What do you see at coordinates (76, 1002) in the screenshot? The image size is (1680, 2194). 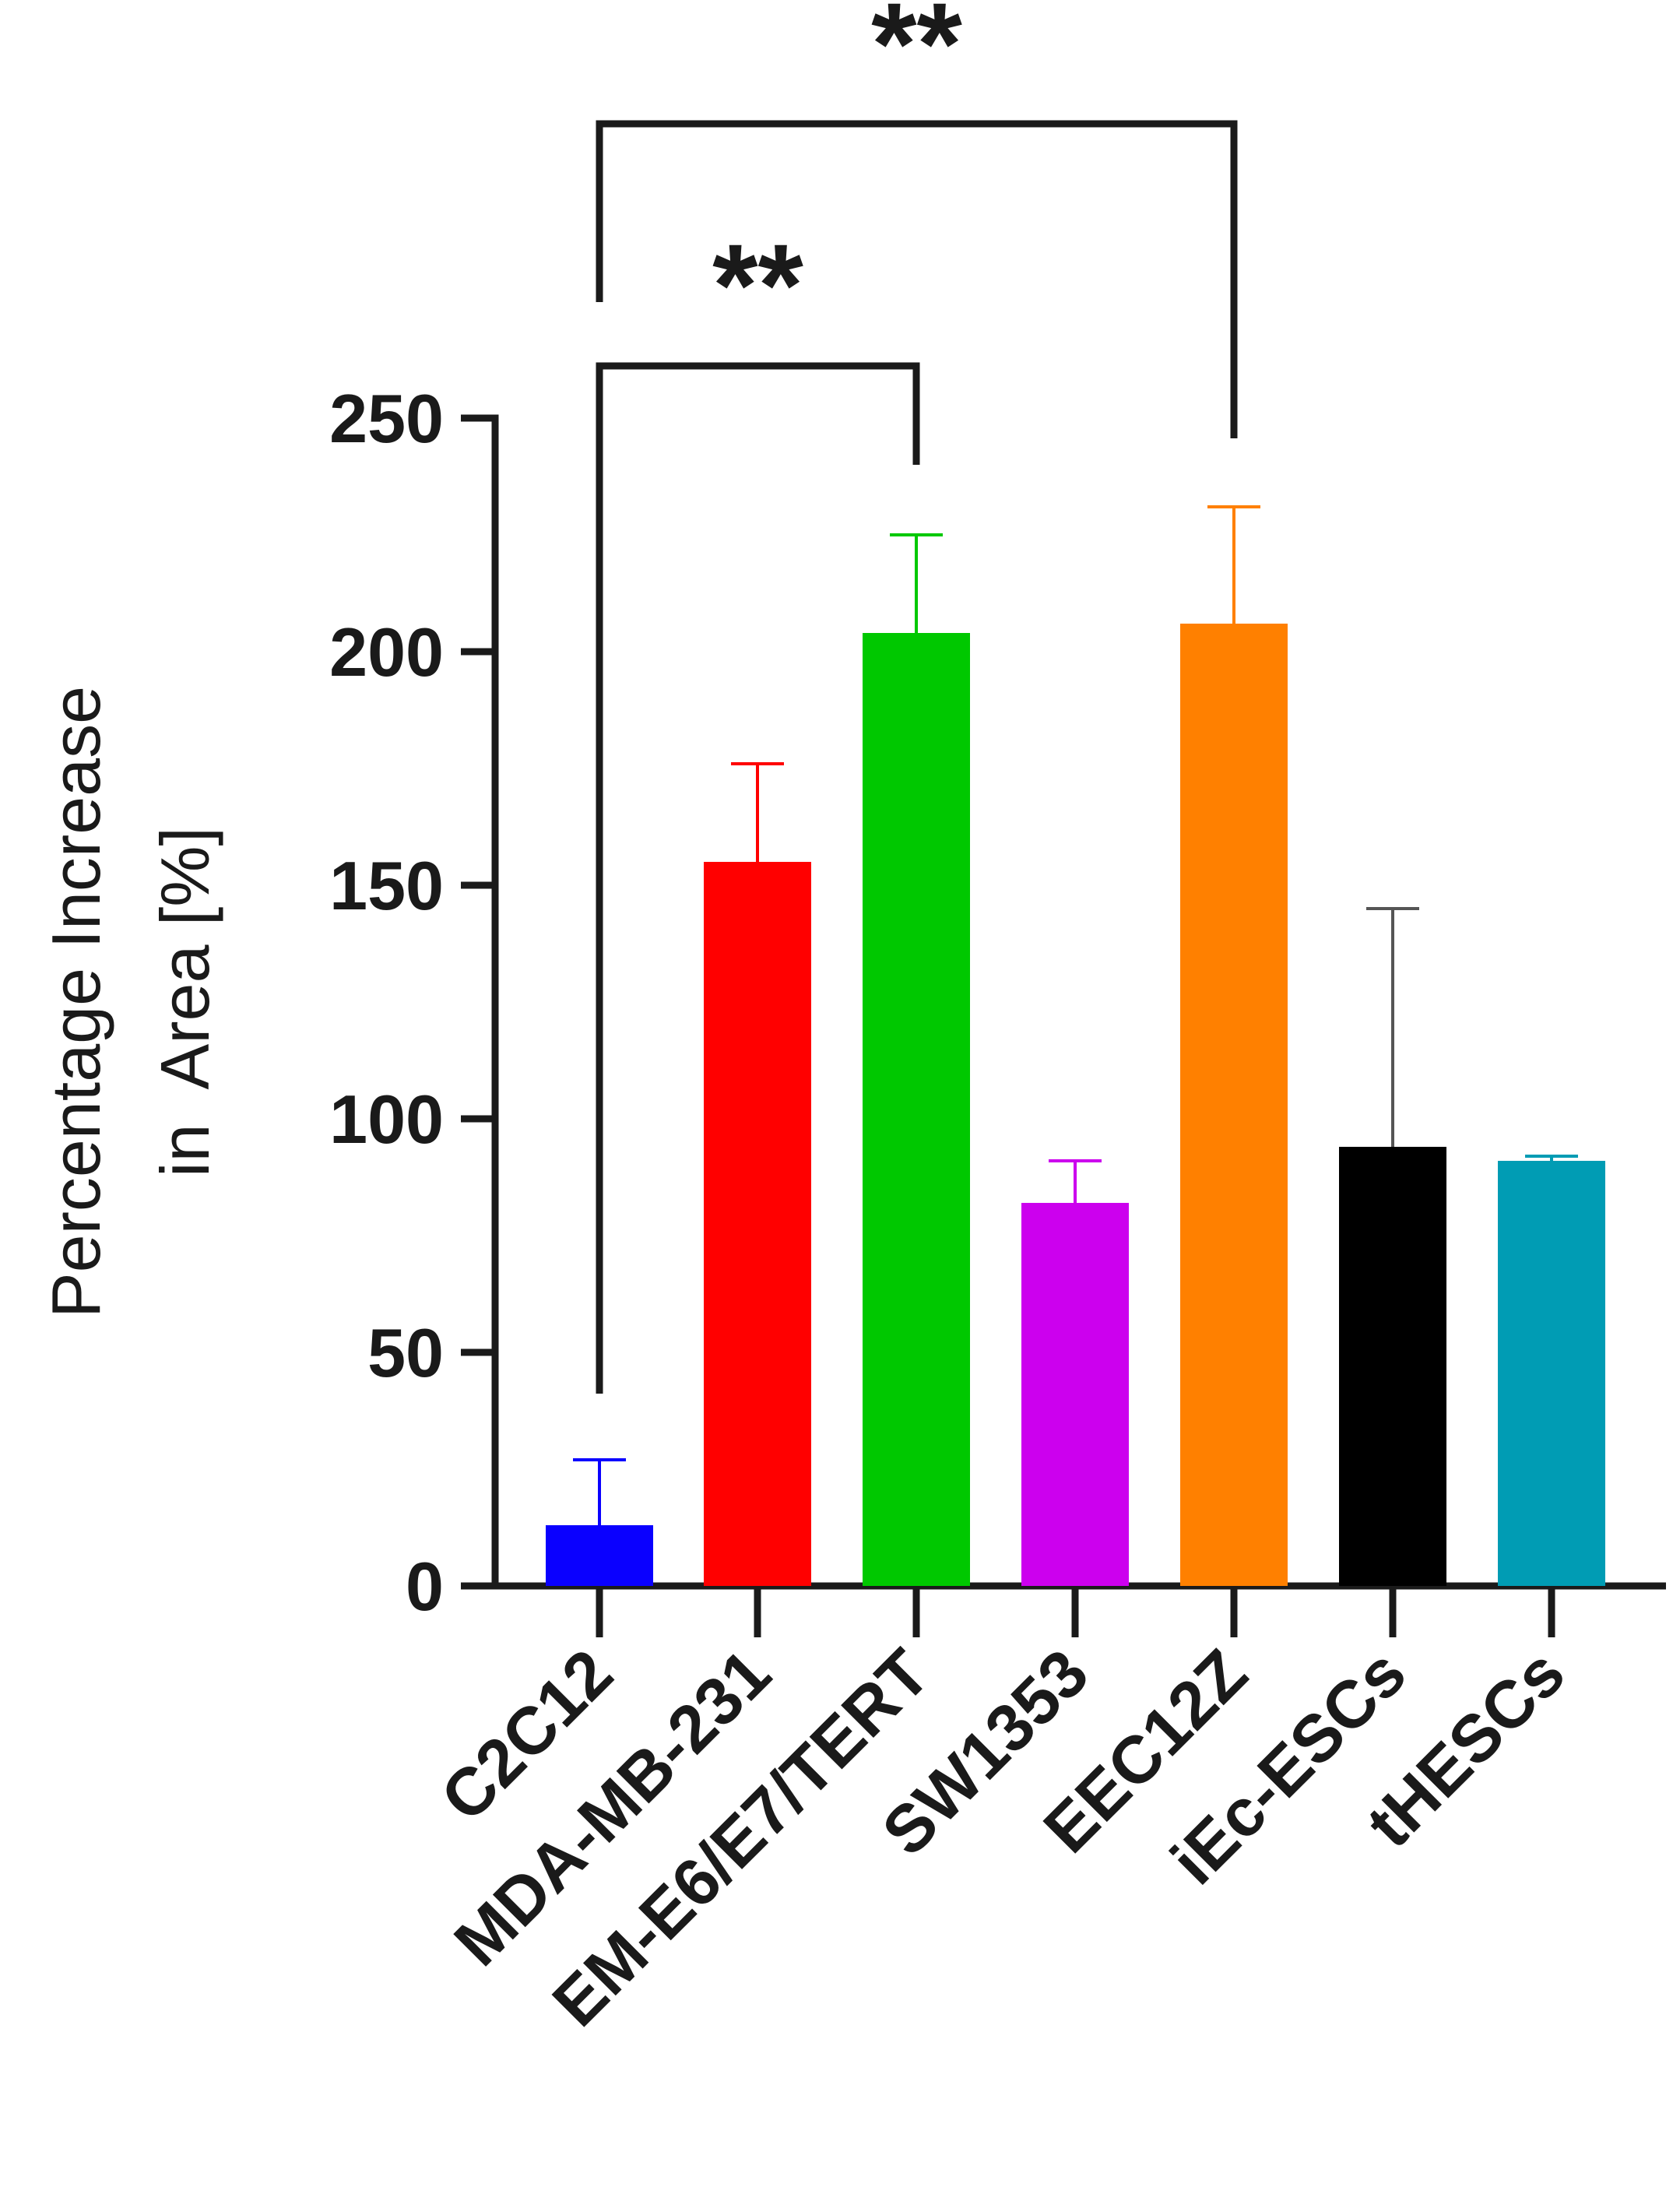 I see `y-axis-title-line-1: Percentage Increase` at bounding box center [76, 1002].